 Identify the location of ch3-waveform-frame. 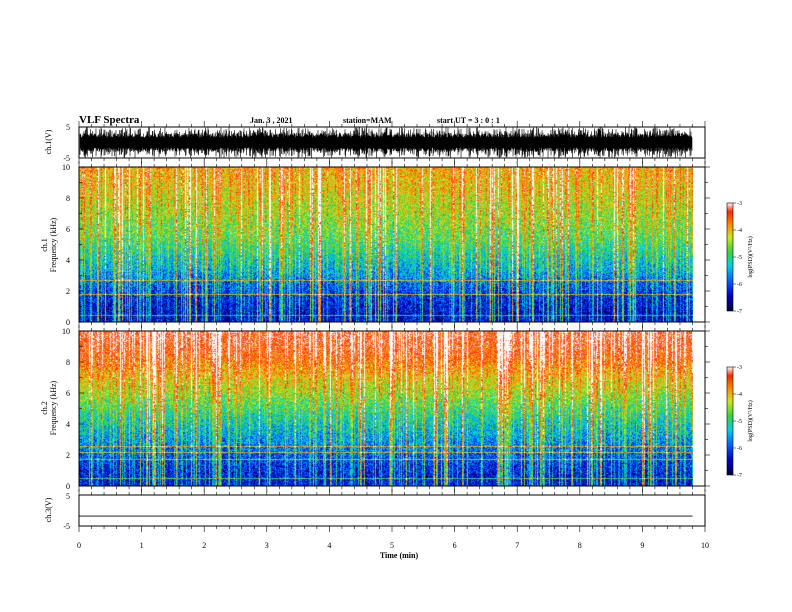
(392, 510).